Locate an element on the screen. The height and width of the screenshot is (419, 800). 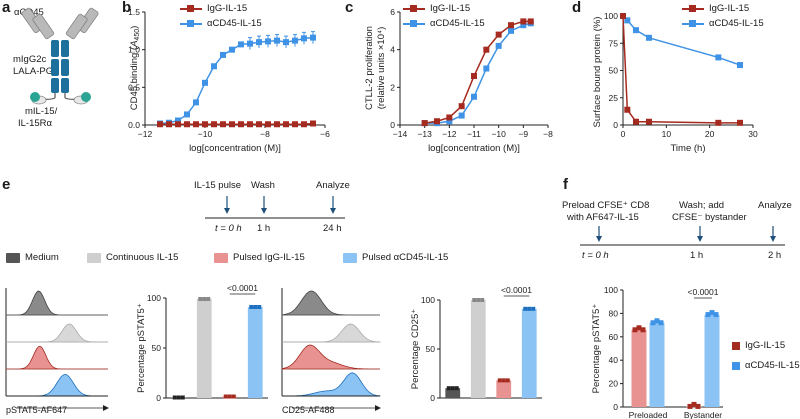
y-tick-label: 75 is located at coordinates (614, 43).